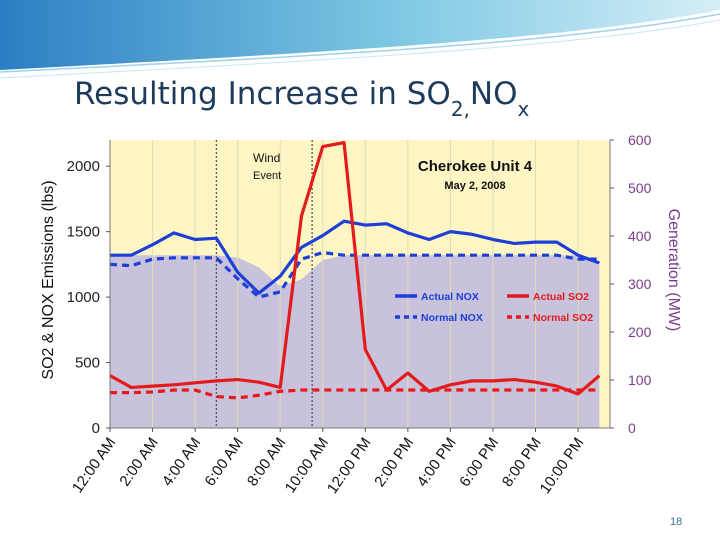 The height and width of the screenshot is (540, 720). I want to click on y-tick-label: 2000, so click(83, 166).